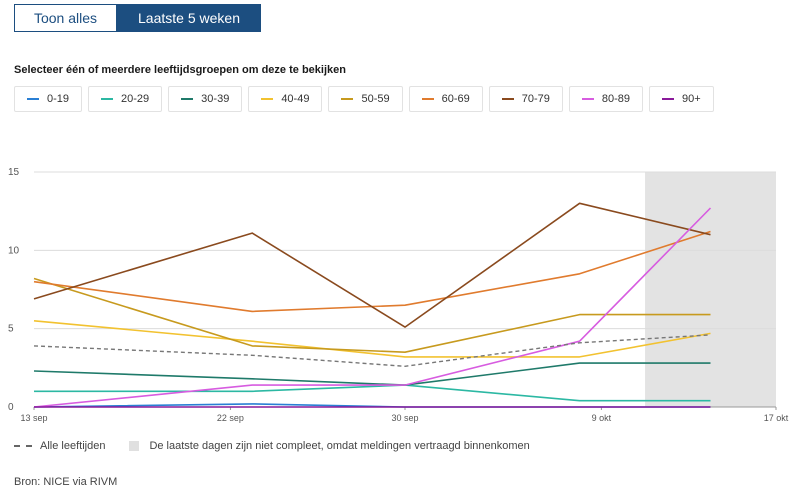 This screenshot has height=489, width=794. What do you see at coordinates (776, 418) in the screenshot?
I see `x-tick-label: 17 okt` at bounding box center [776, 418].